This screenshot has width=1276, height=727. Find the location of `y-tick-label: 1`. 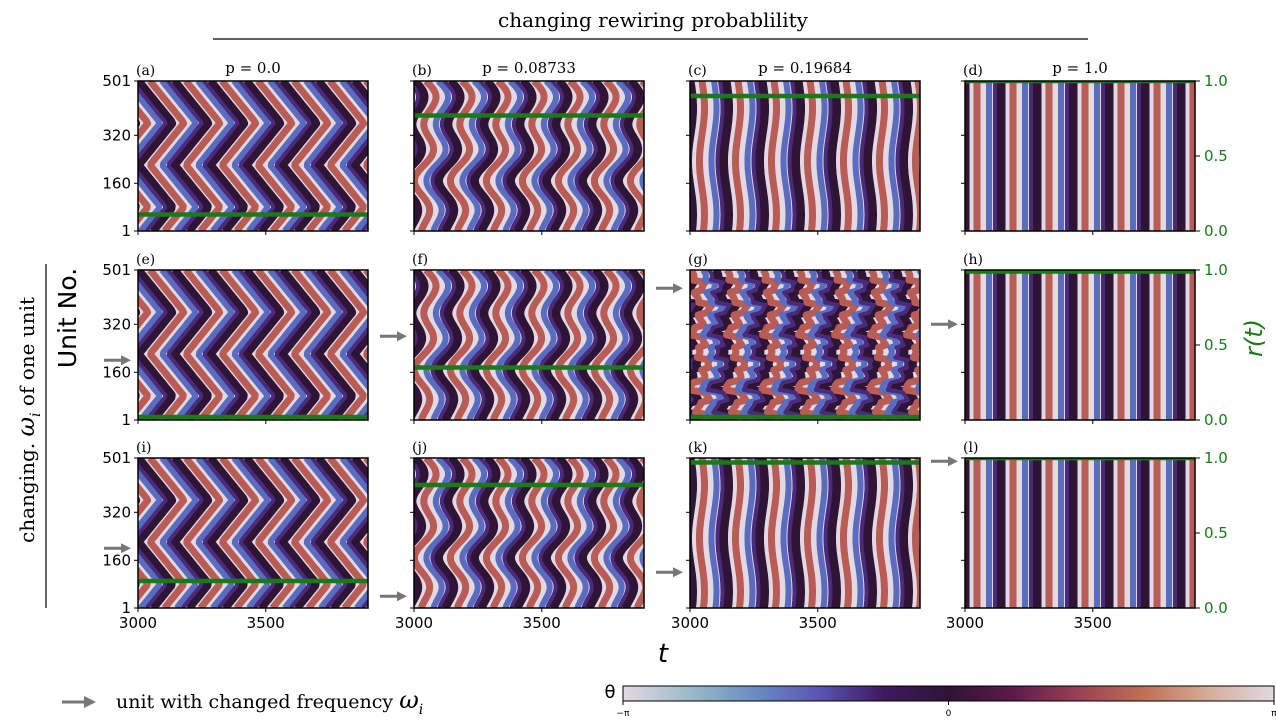

y-tick-label: 1 is located at coordinates (126, 420).